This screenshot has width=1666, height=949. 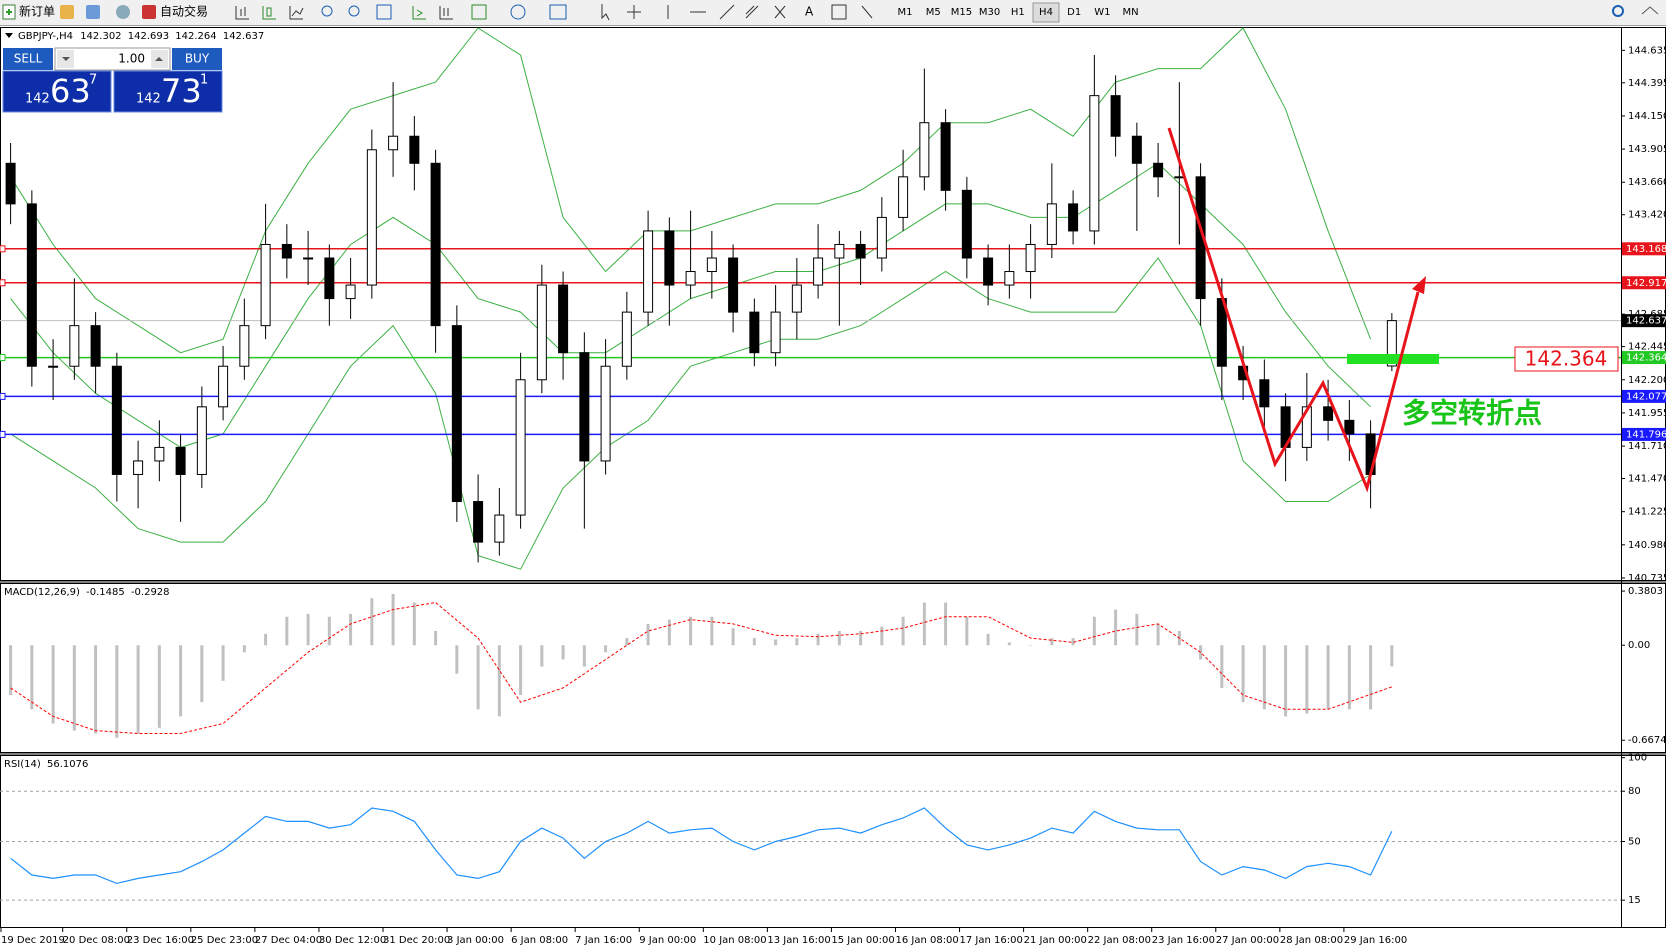 I want to click on ask-box, so click(x=168, y=91).